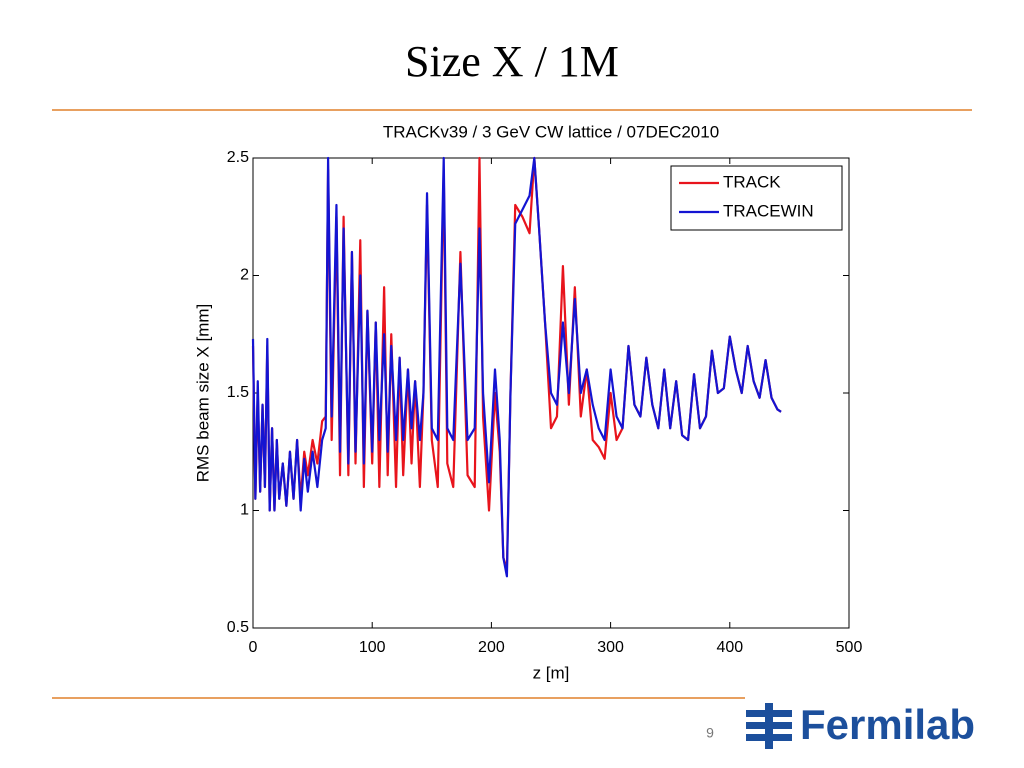 The height and width of the screenshot is (768, 1024). What do you see at coordinates (849, 647) in the screenshot?
I see `x-tick-label: 500` at bounding box center [849, 647].